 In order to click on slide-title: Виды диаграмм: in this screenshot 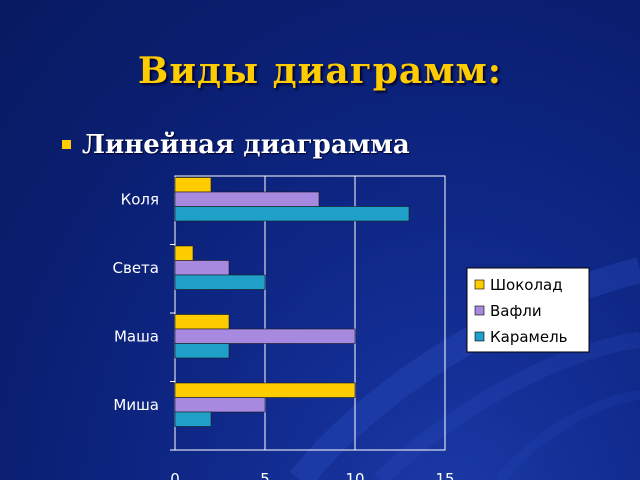, I will do `click(320, 71)`.